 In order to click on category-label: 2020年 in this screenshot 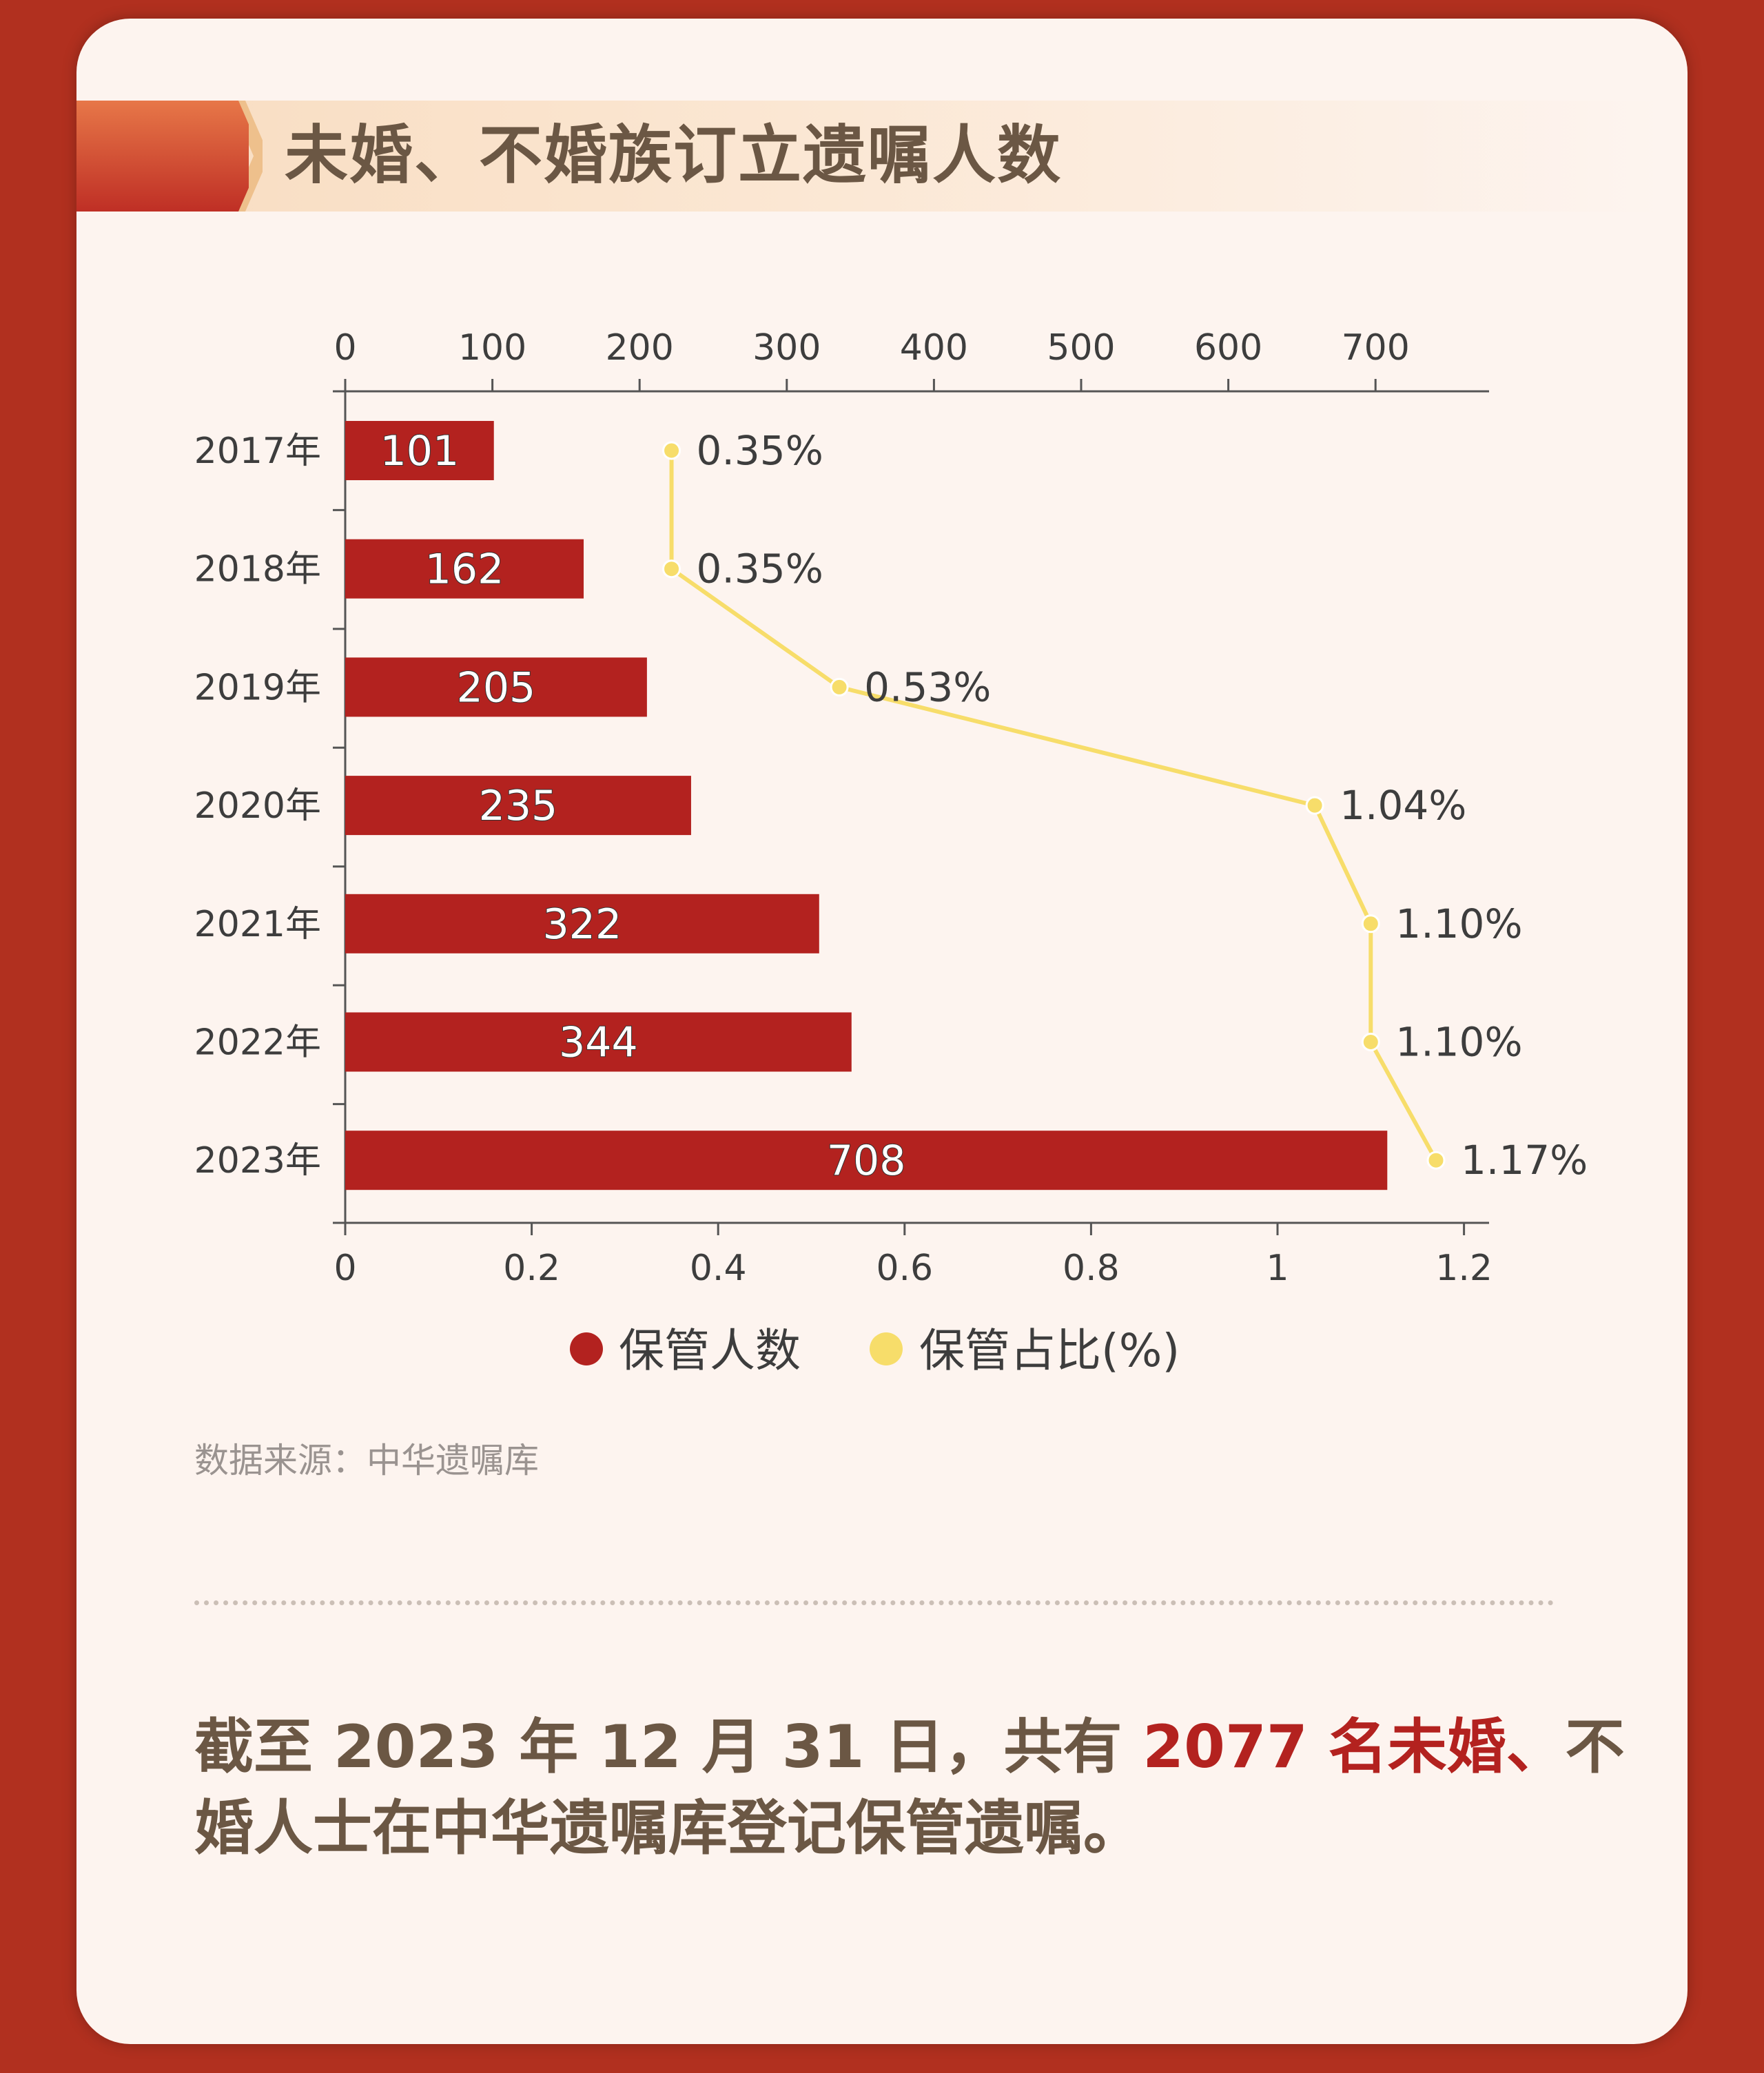, I will do `click(257, 806)`.